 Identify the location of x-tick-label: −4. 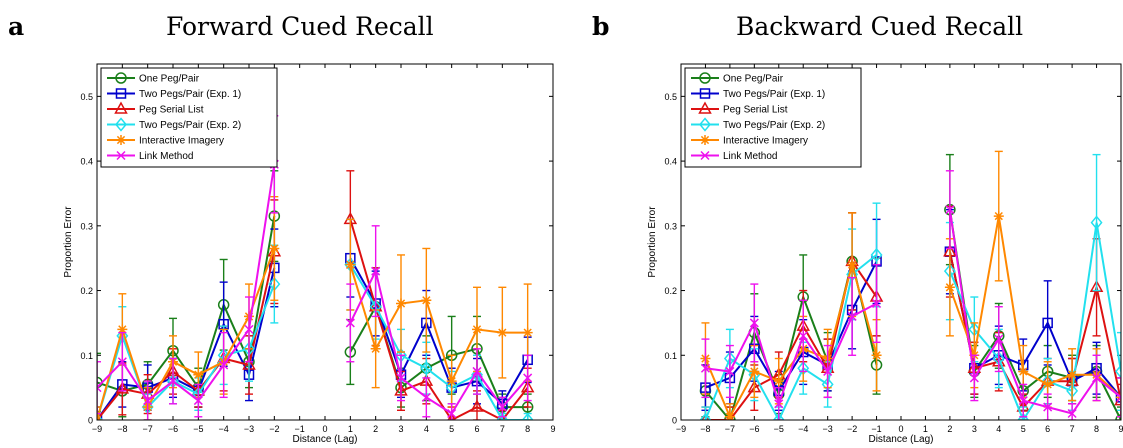
(224, 429).